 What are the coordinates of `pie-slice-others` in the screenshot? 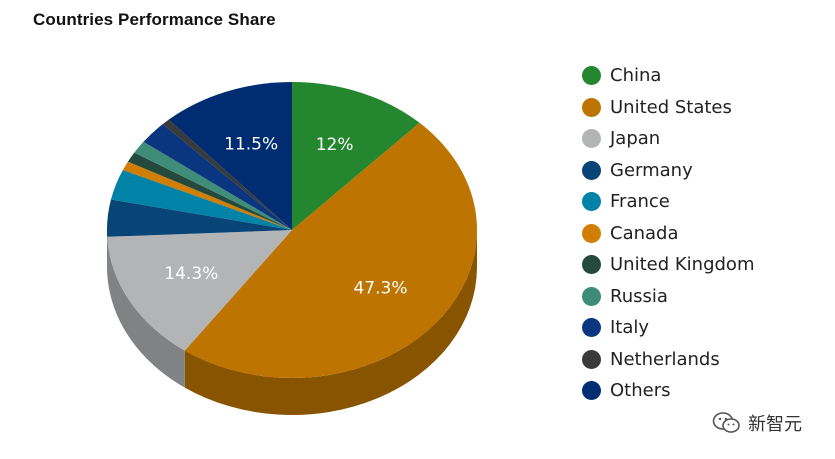 It's located at (230, 156).